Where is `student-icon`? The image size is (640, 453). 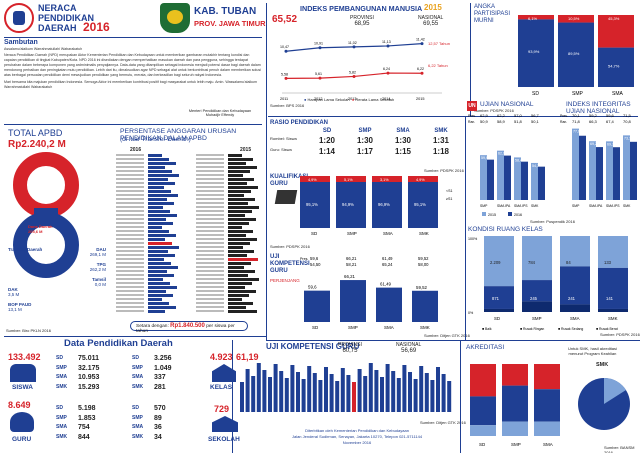 student-icon is located at coordinates (23, 373).